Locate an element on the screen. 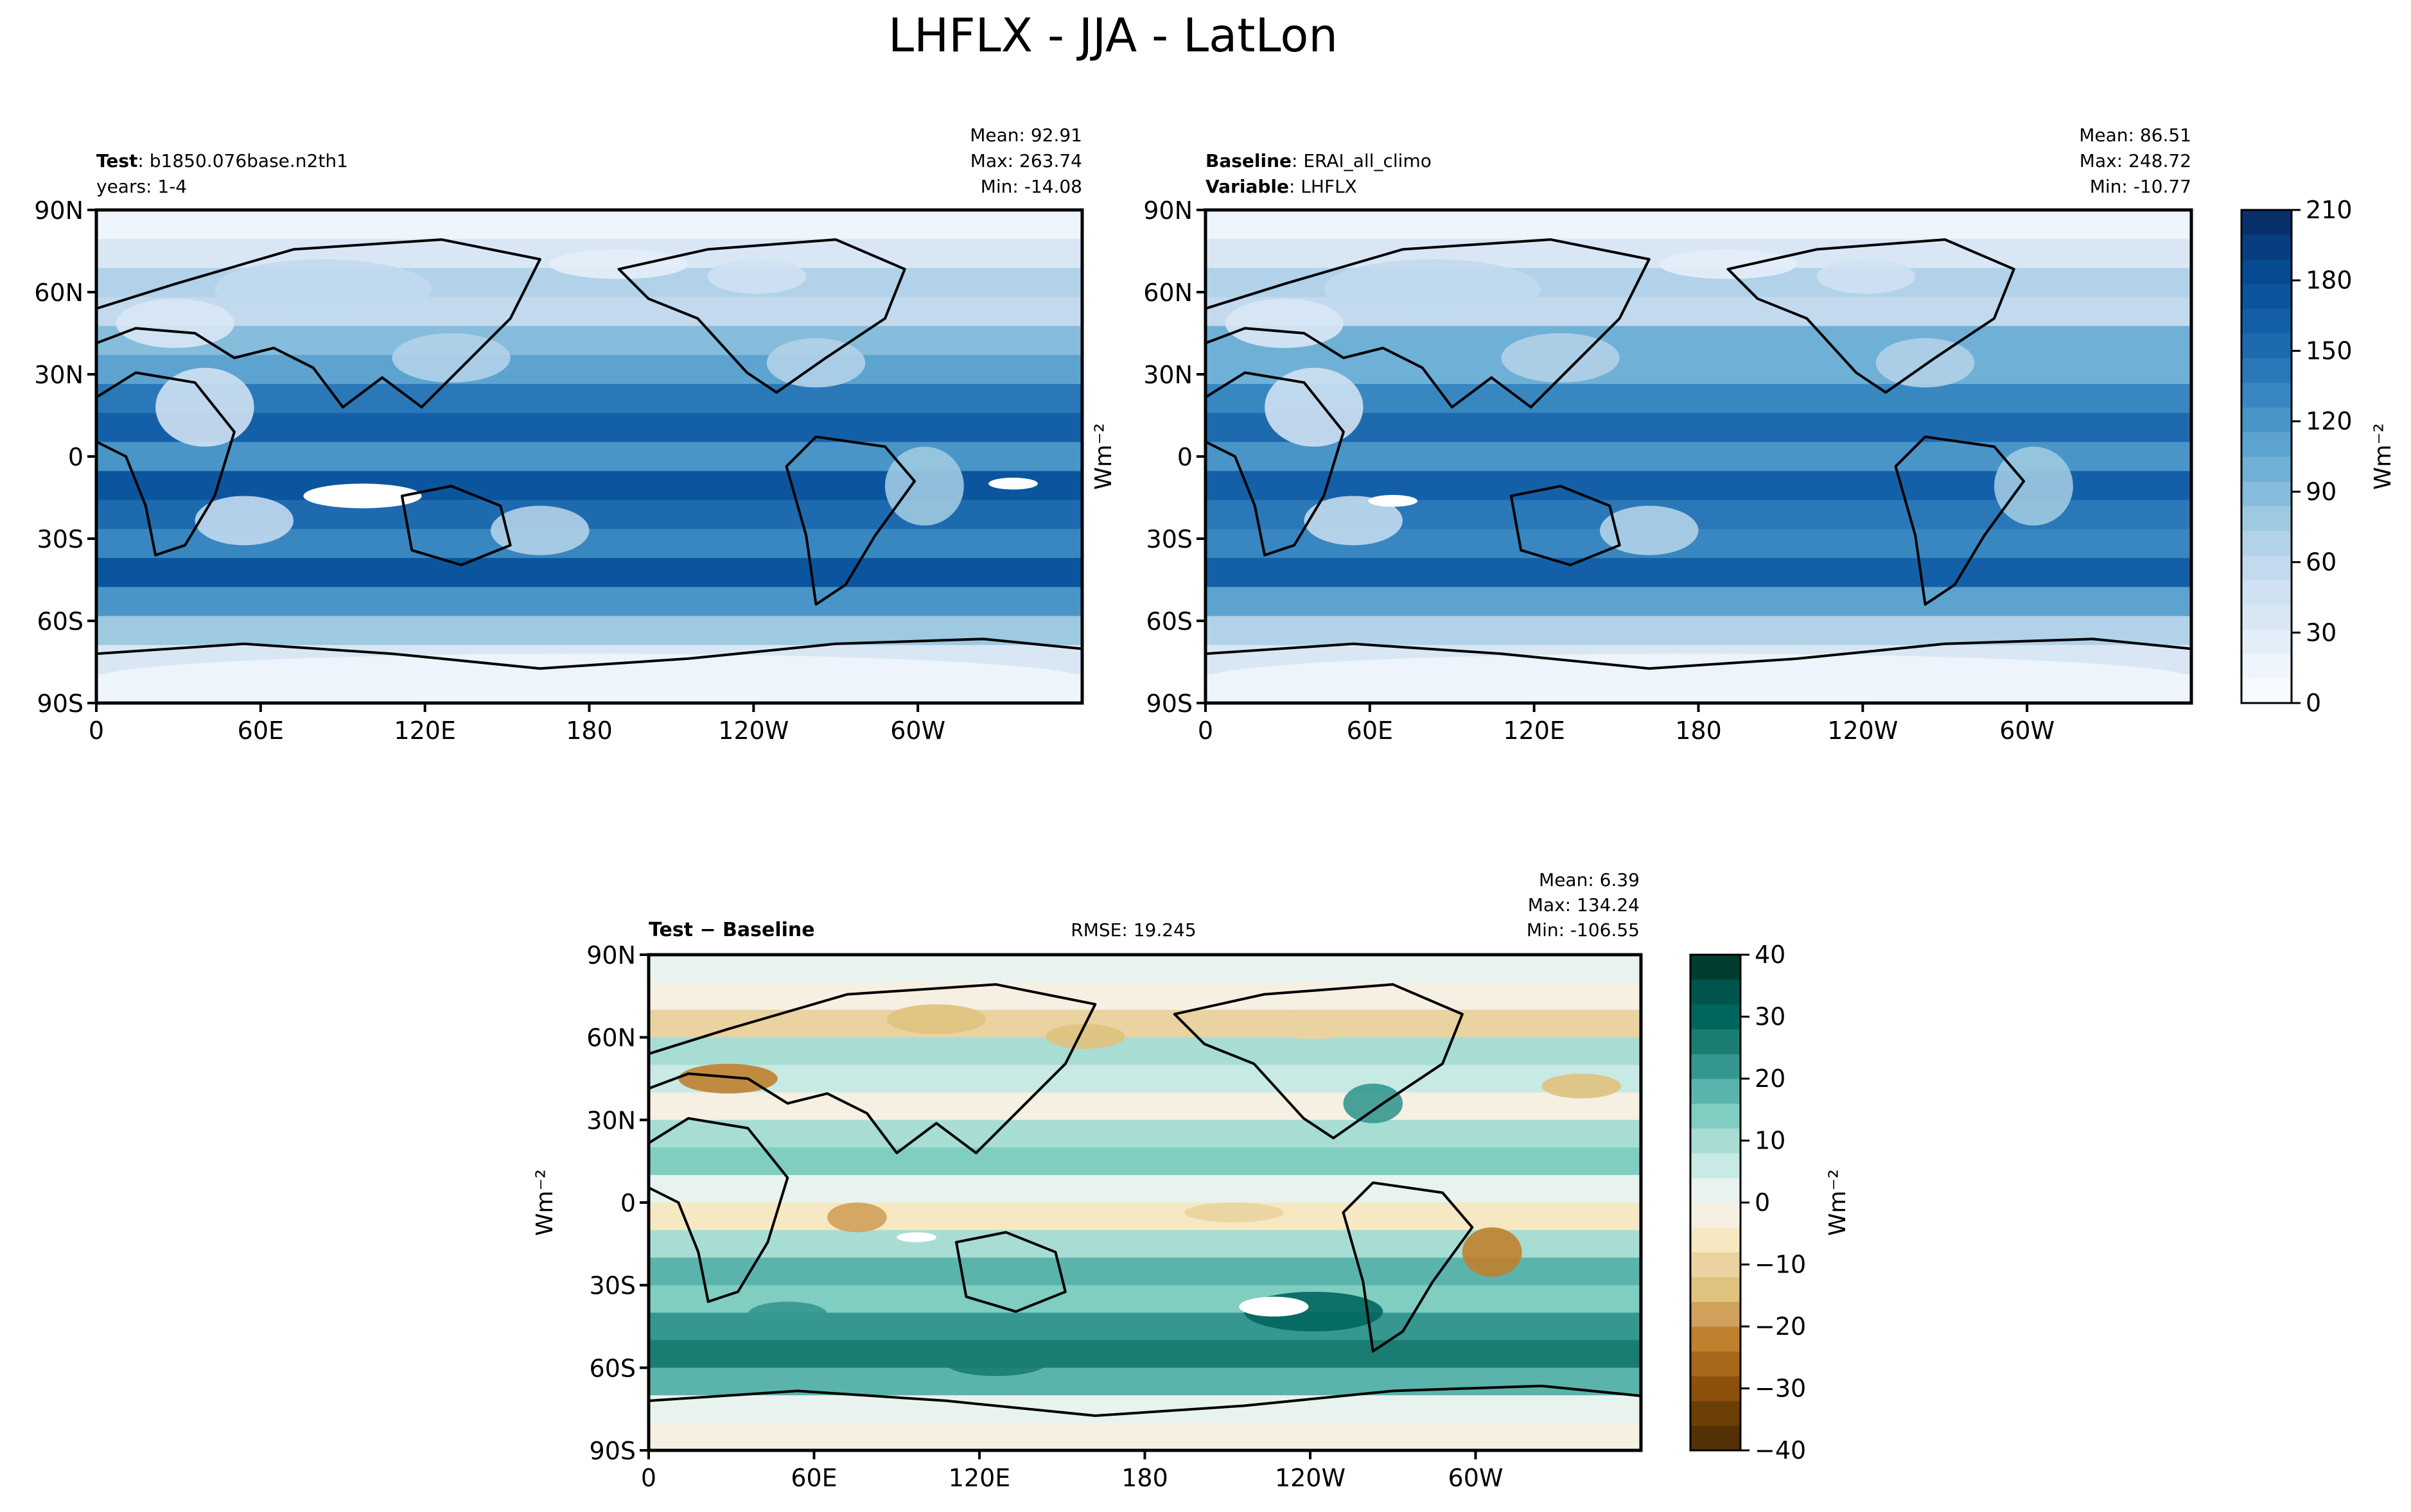  panel-baseline-map is located at coordinates (1699, 456).